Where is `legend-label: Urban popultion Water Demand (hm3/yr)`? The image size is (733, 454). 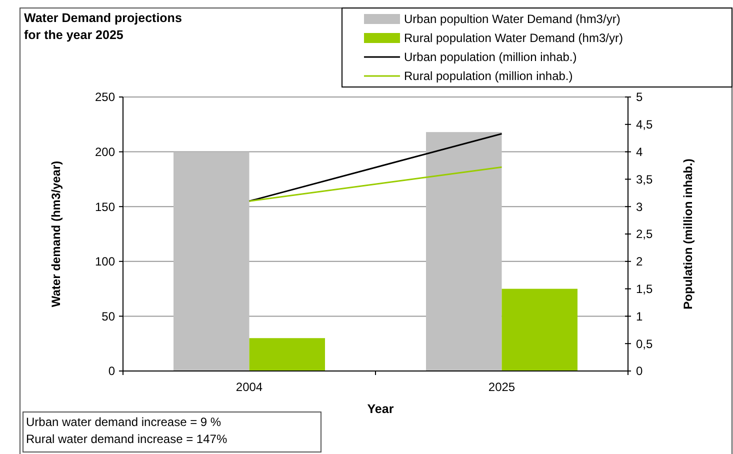 legend-label: Urban popultion Water Demand (hm3/yr) is located at coordinates (512, 19).